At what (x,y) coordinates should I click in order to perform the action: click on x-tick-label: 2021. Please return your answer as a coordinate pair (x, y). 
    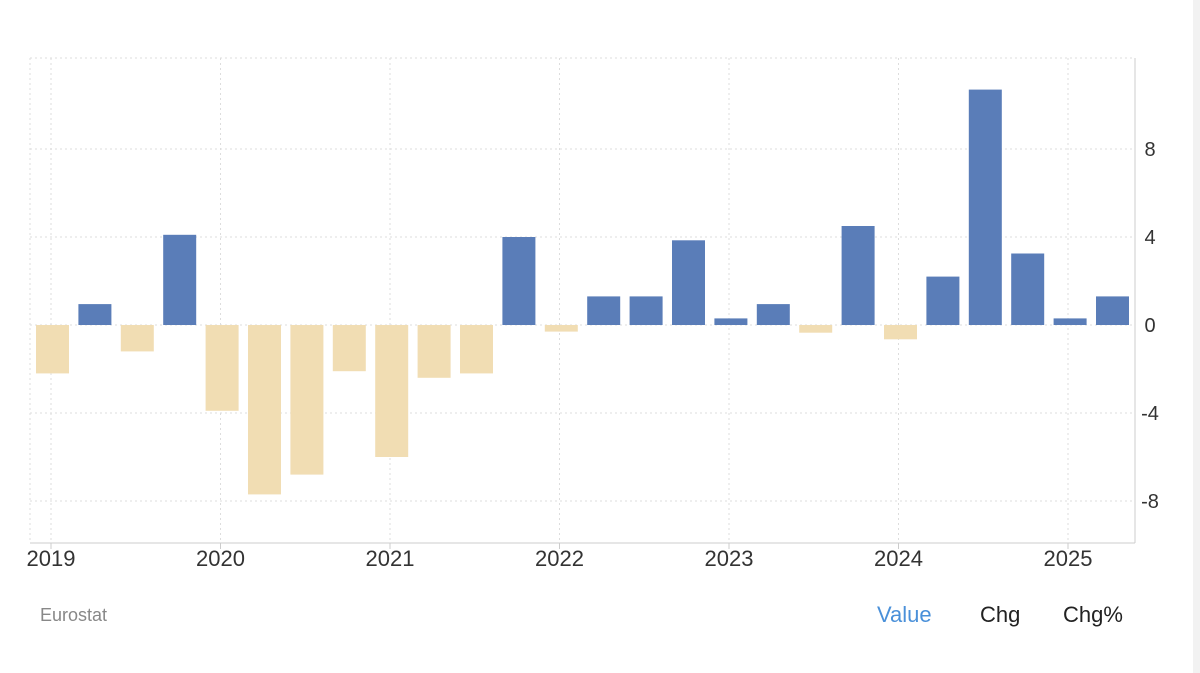
    Looking at the image, I should click on (390, 558).